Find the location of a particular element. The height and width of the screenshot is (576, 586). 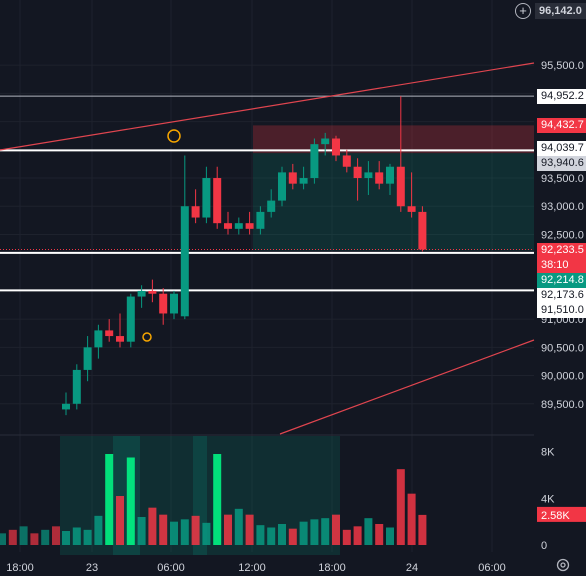

price-level-label: 94,039.7 is located at coordinates (561, 148).